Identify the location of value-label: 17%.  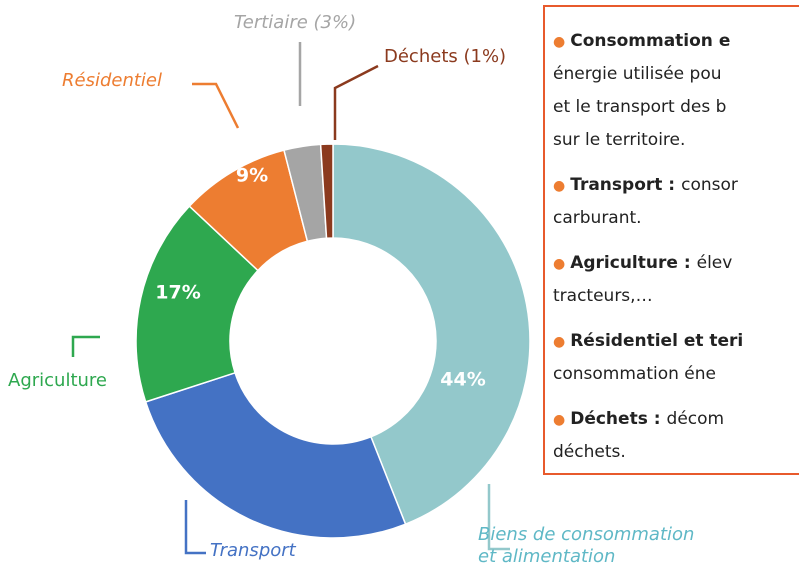
(177, 293).